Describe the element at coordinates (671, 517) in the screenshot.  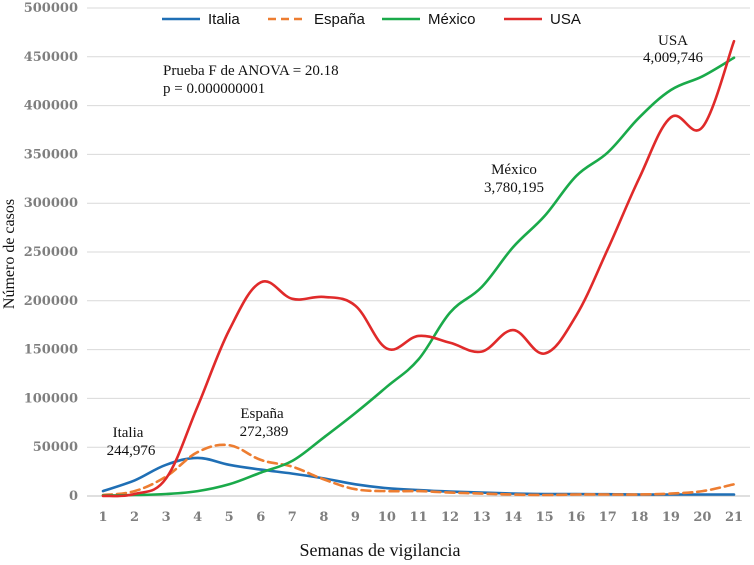
I see `x-tick-label: 19` at that location.